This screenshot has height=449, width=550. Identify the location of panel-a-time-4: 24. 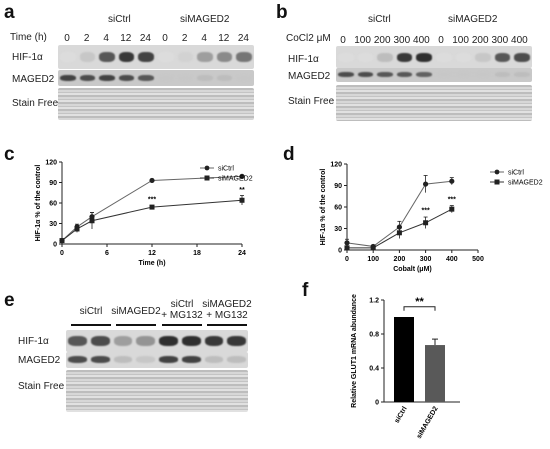
(145, 38).